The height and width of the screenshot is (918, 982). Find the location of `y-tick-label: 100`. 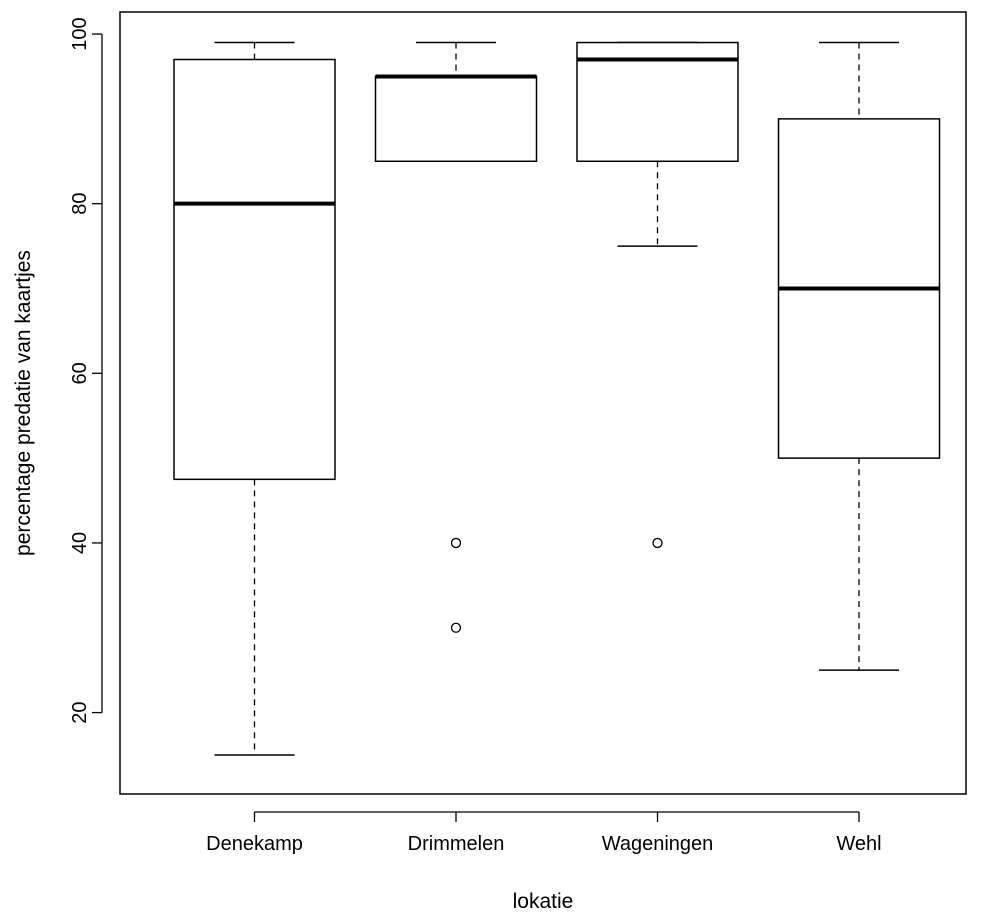

y-tick-label: 100 is located at coordinates (80, 33).